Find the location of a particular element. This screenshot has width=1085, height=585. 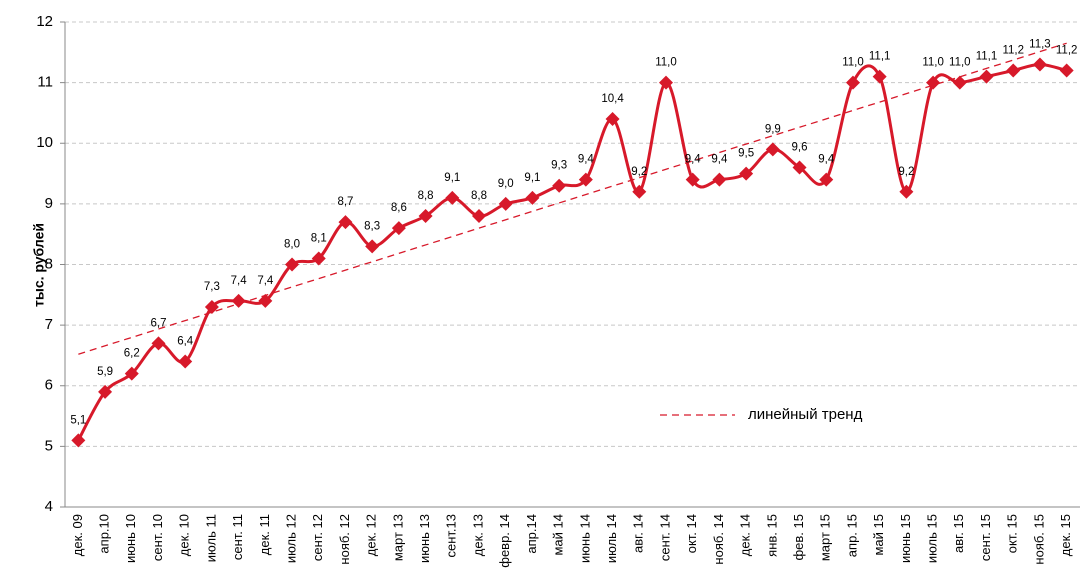

data-label: 8,3 is located at coordinates (372, 226).